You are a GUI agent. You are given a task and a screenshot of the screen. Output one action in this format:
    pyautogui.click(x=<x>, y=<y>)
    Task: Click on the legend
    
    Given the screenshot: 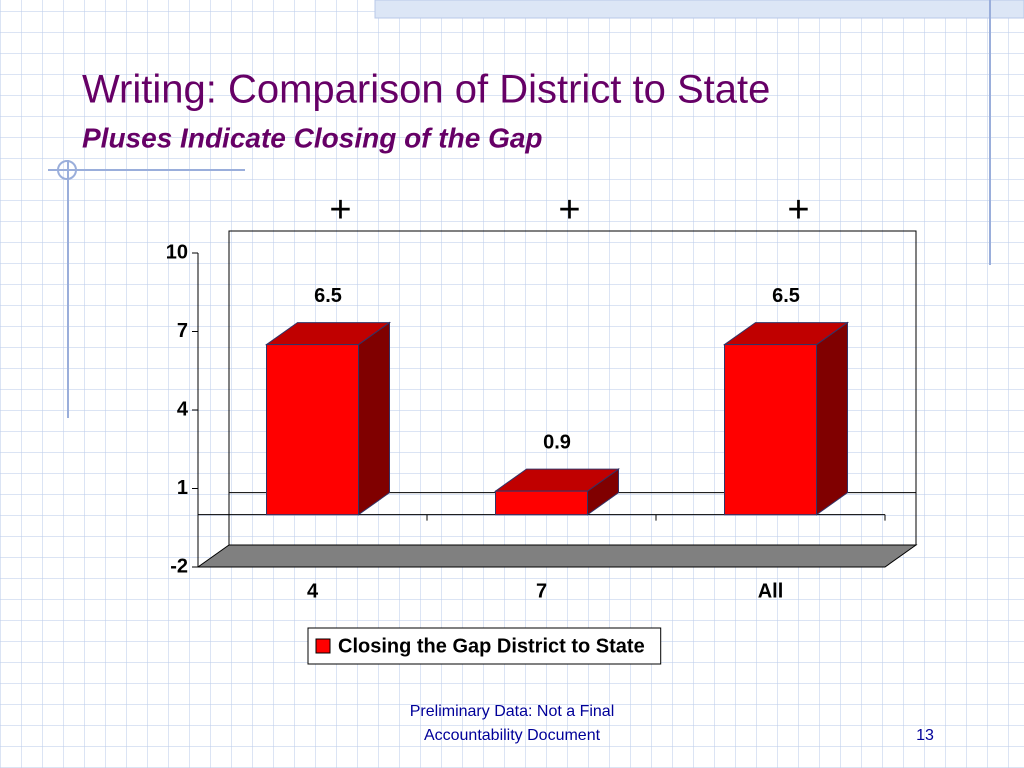 What is the action you would take?
    pyautogui.click(x=484, y=646)
    